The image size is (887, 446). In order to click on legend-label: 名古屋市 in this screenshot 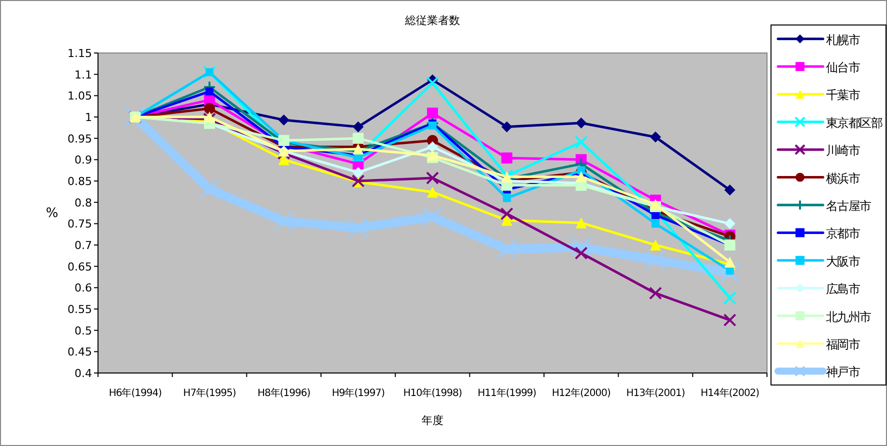, I will do `click(849, 206)`.